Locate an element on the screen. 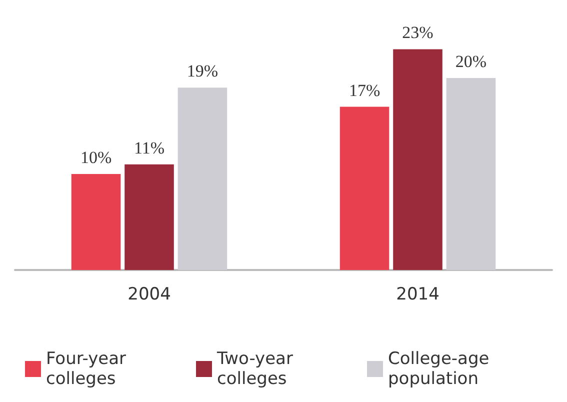 The width and height of the screenshot is (567, 402). data-label: 17% is located at coordinates (364, 90).